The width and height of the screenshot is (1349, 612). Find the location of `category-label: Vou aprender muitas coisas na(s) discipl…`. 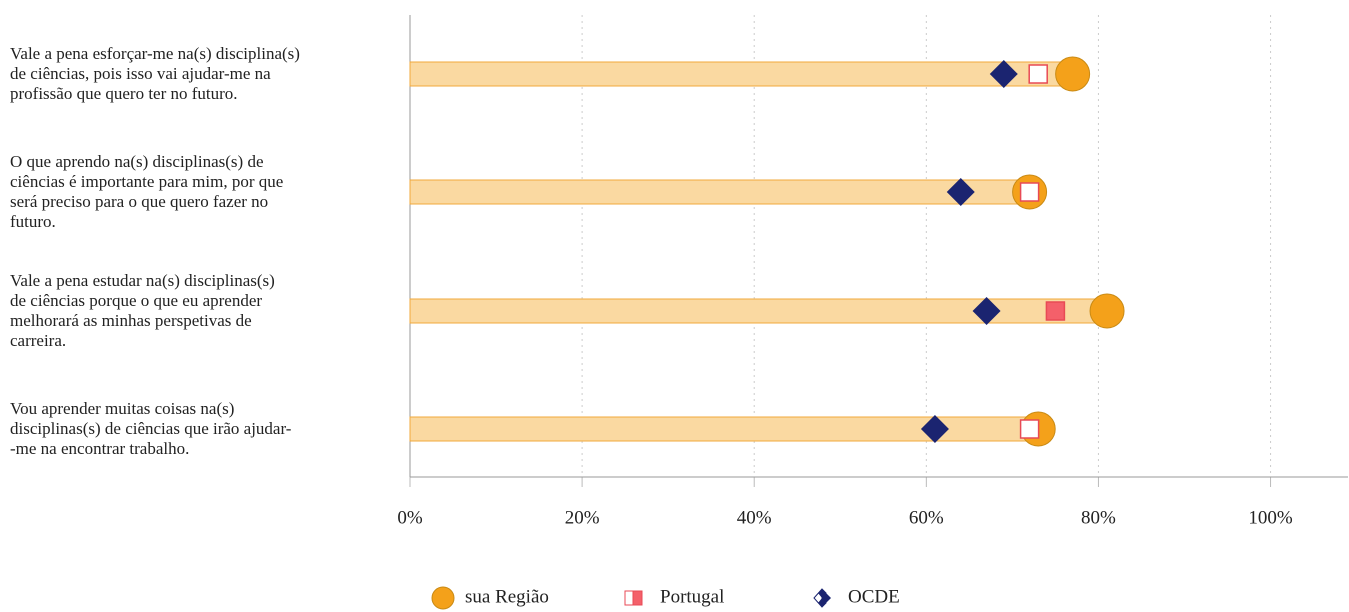

category-label: Vou aprender muitas coisas na(s) discipl… is located at coordinates (151, 428).